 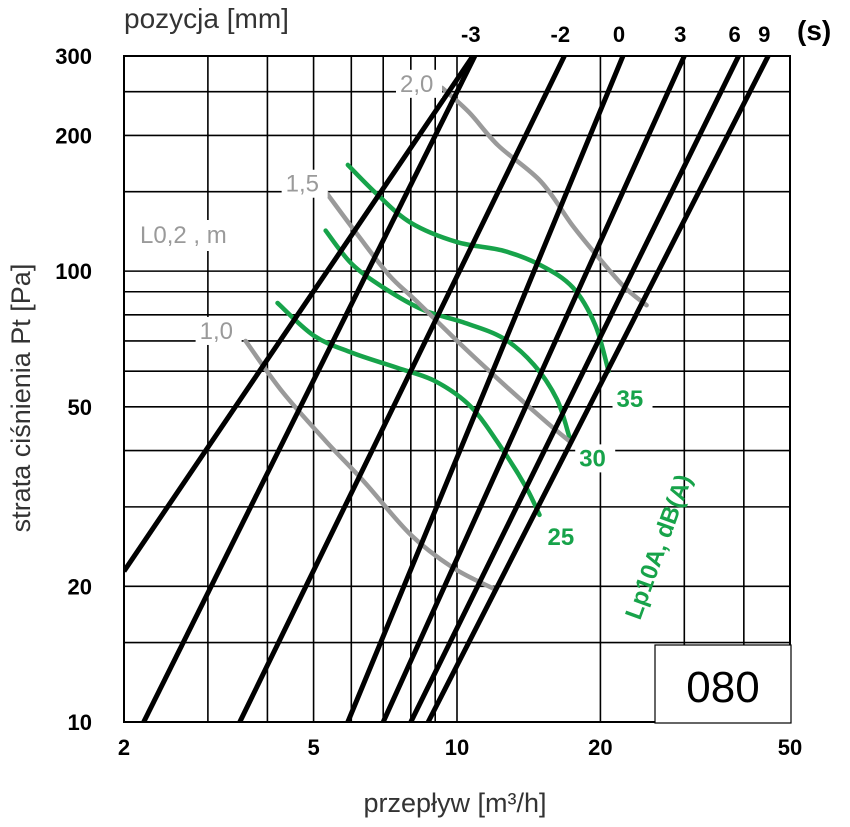 I want to click on x-tick-label: 10, so click(x=457, y=747).